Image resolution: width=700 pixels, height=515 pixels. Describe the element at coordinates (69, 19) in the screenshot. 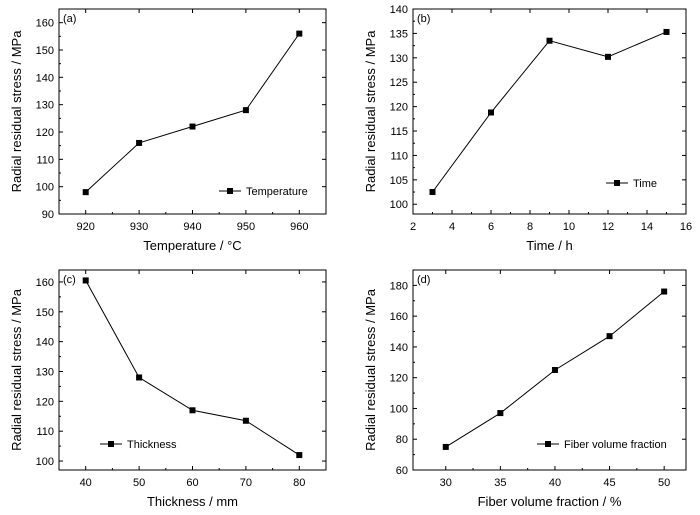

I see `panel-label: (a)` at that location.